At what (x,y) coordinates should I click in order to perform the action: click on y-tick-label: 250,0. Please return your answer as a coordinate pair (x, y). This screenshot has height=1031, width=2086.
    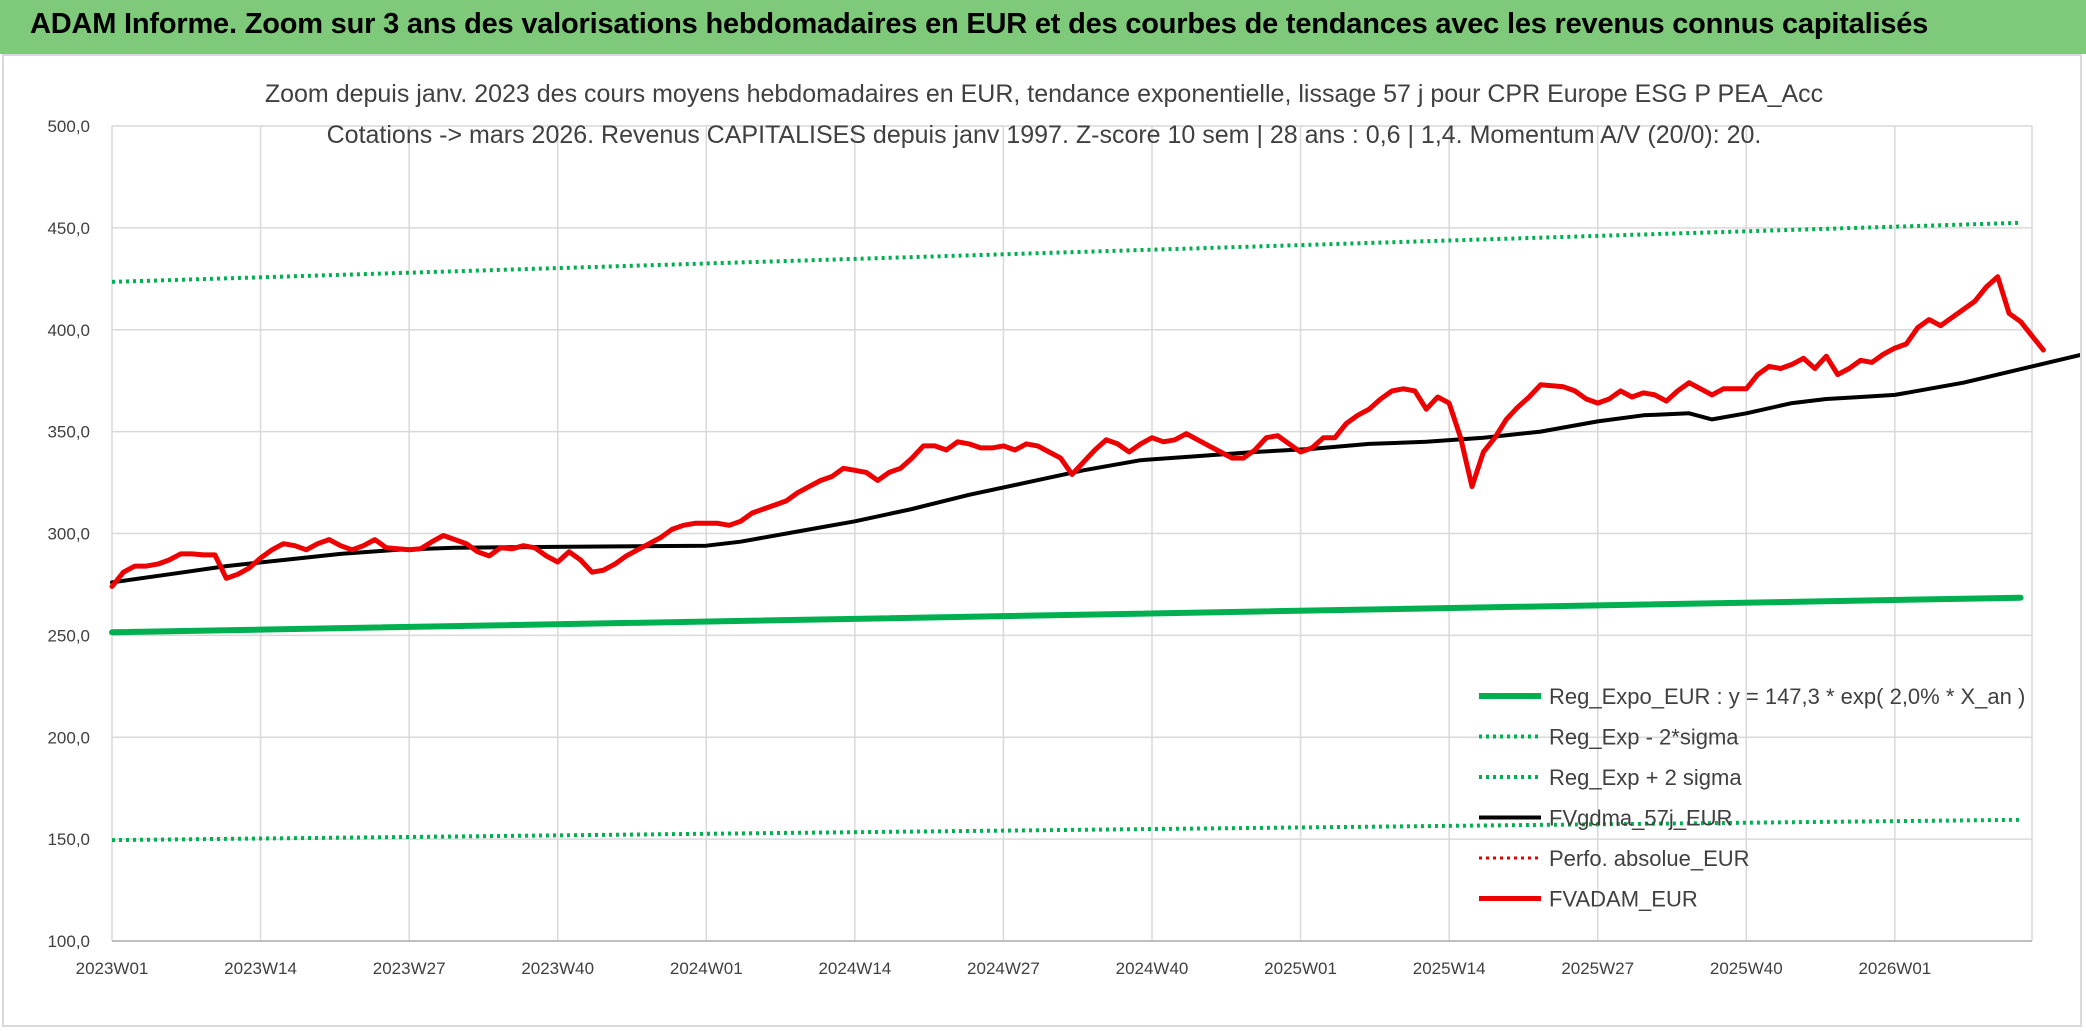
    Looking at the image, I should click on (68, 635).